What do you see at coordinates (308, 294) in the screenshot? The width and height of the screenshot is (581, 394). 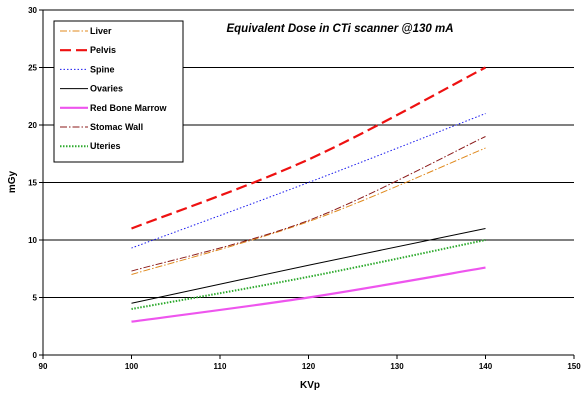 I see `series-line-red-bone-marrow` at bounding box center [308, 294].